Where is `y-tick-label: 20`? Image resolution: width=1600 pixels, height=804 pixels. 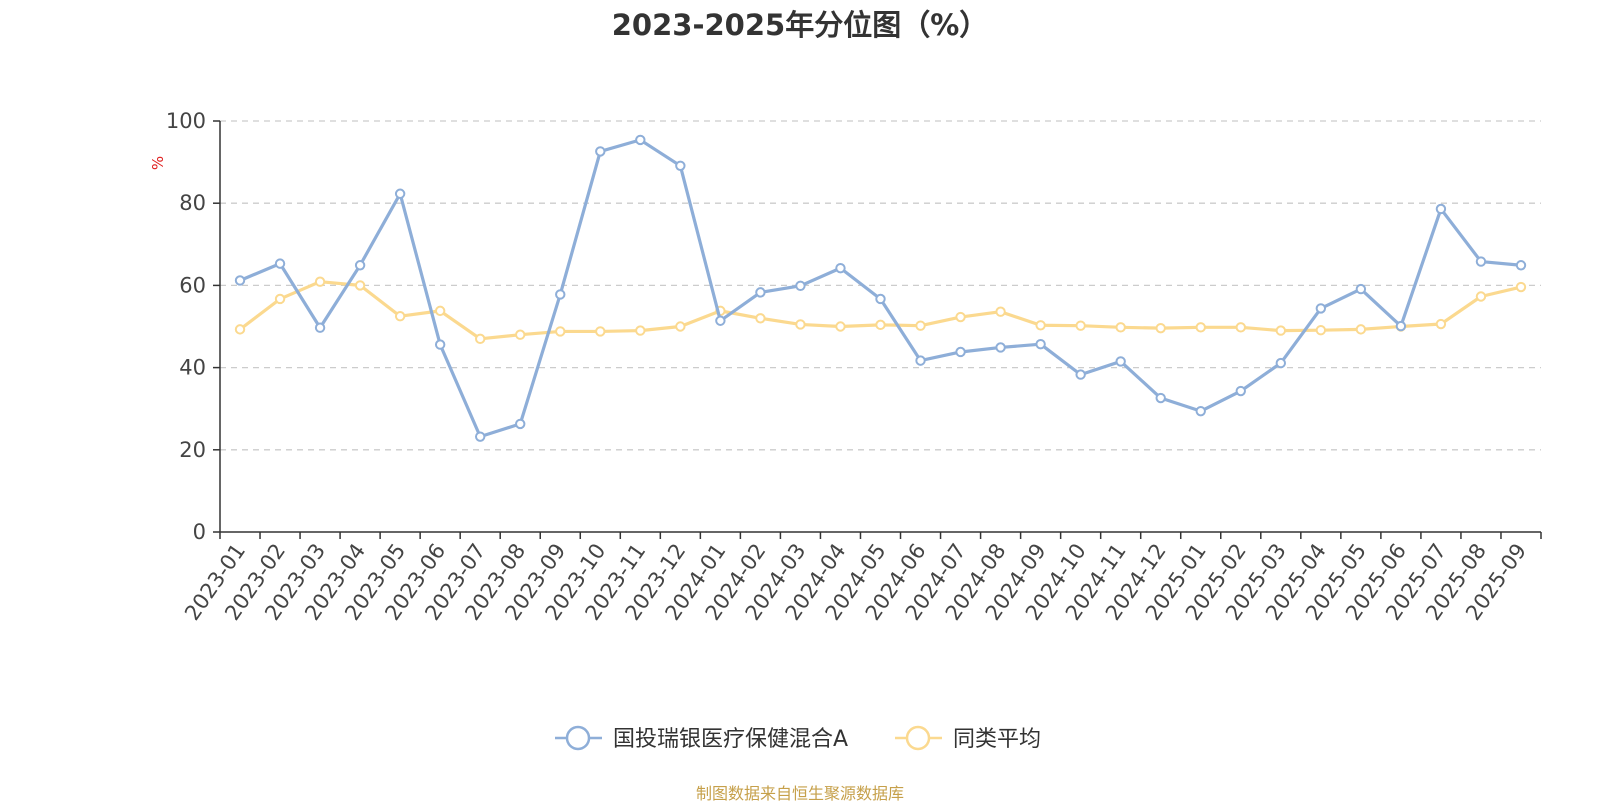 y-tick-label: 20 is located at coordinates (192, 450).